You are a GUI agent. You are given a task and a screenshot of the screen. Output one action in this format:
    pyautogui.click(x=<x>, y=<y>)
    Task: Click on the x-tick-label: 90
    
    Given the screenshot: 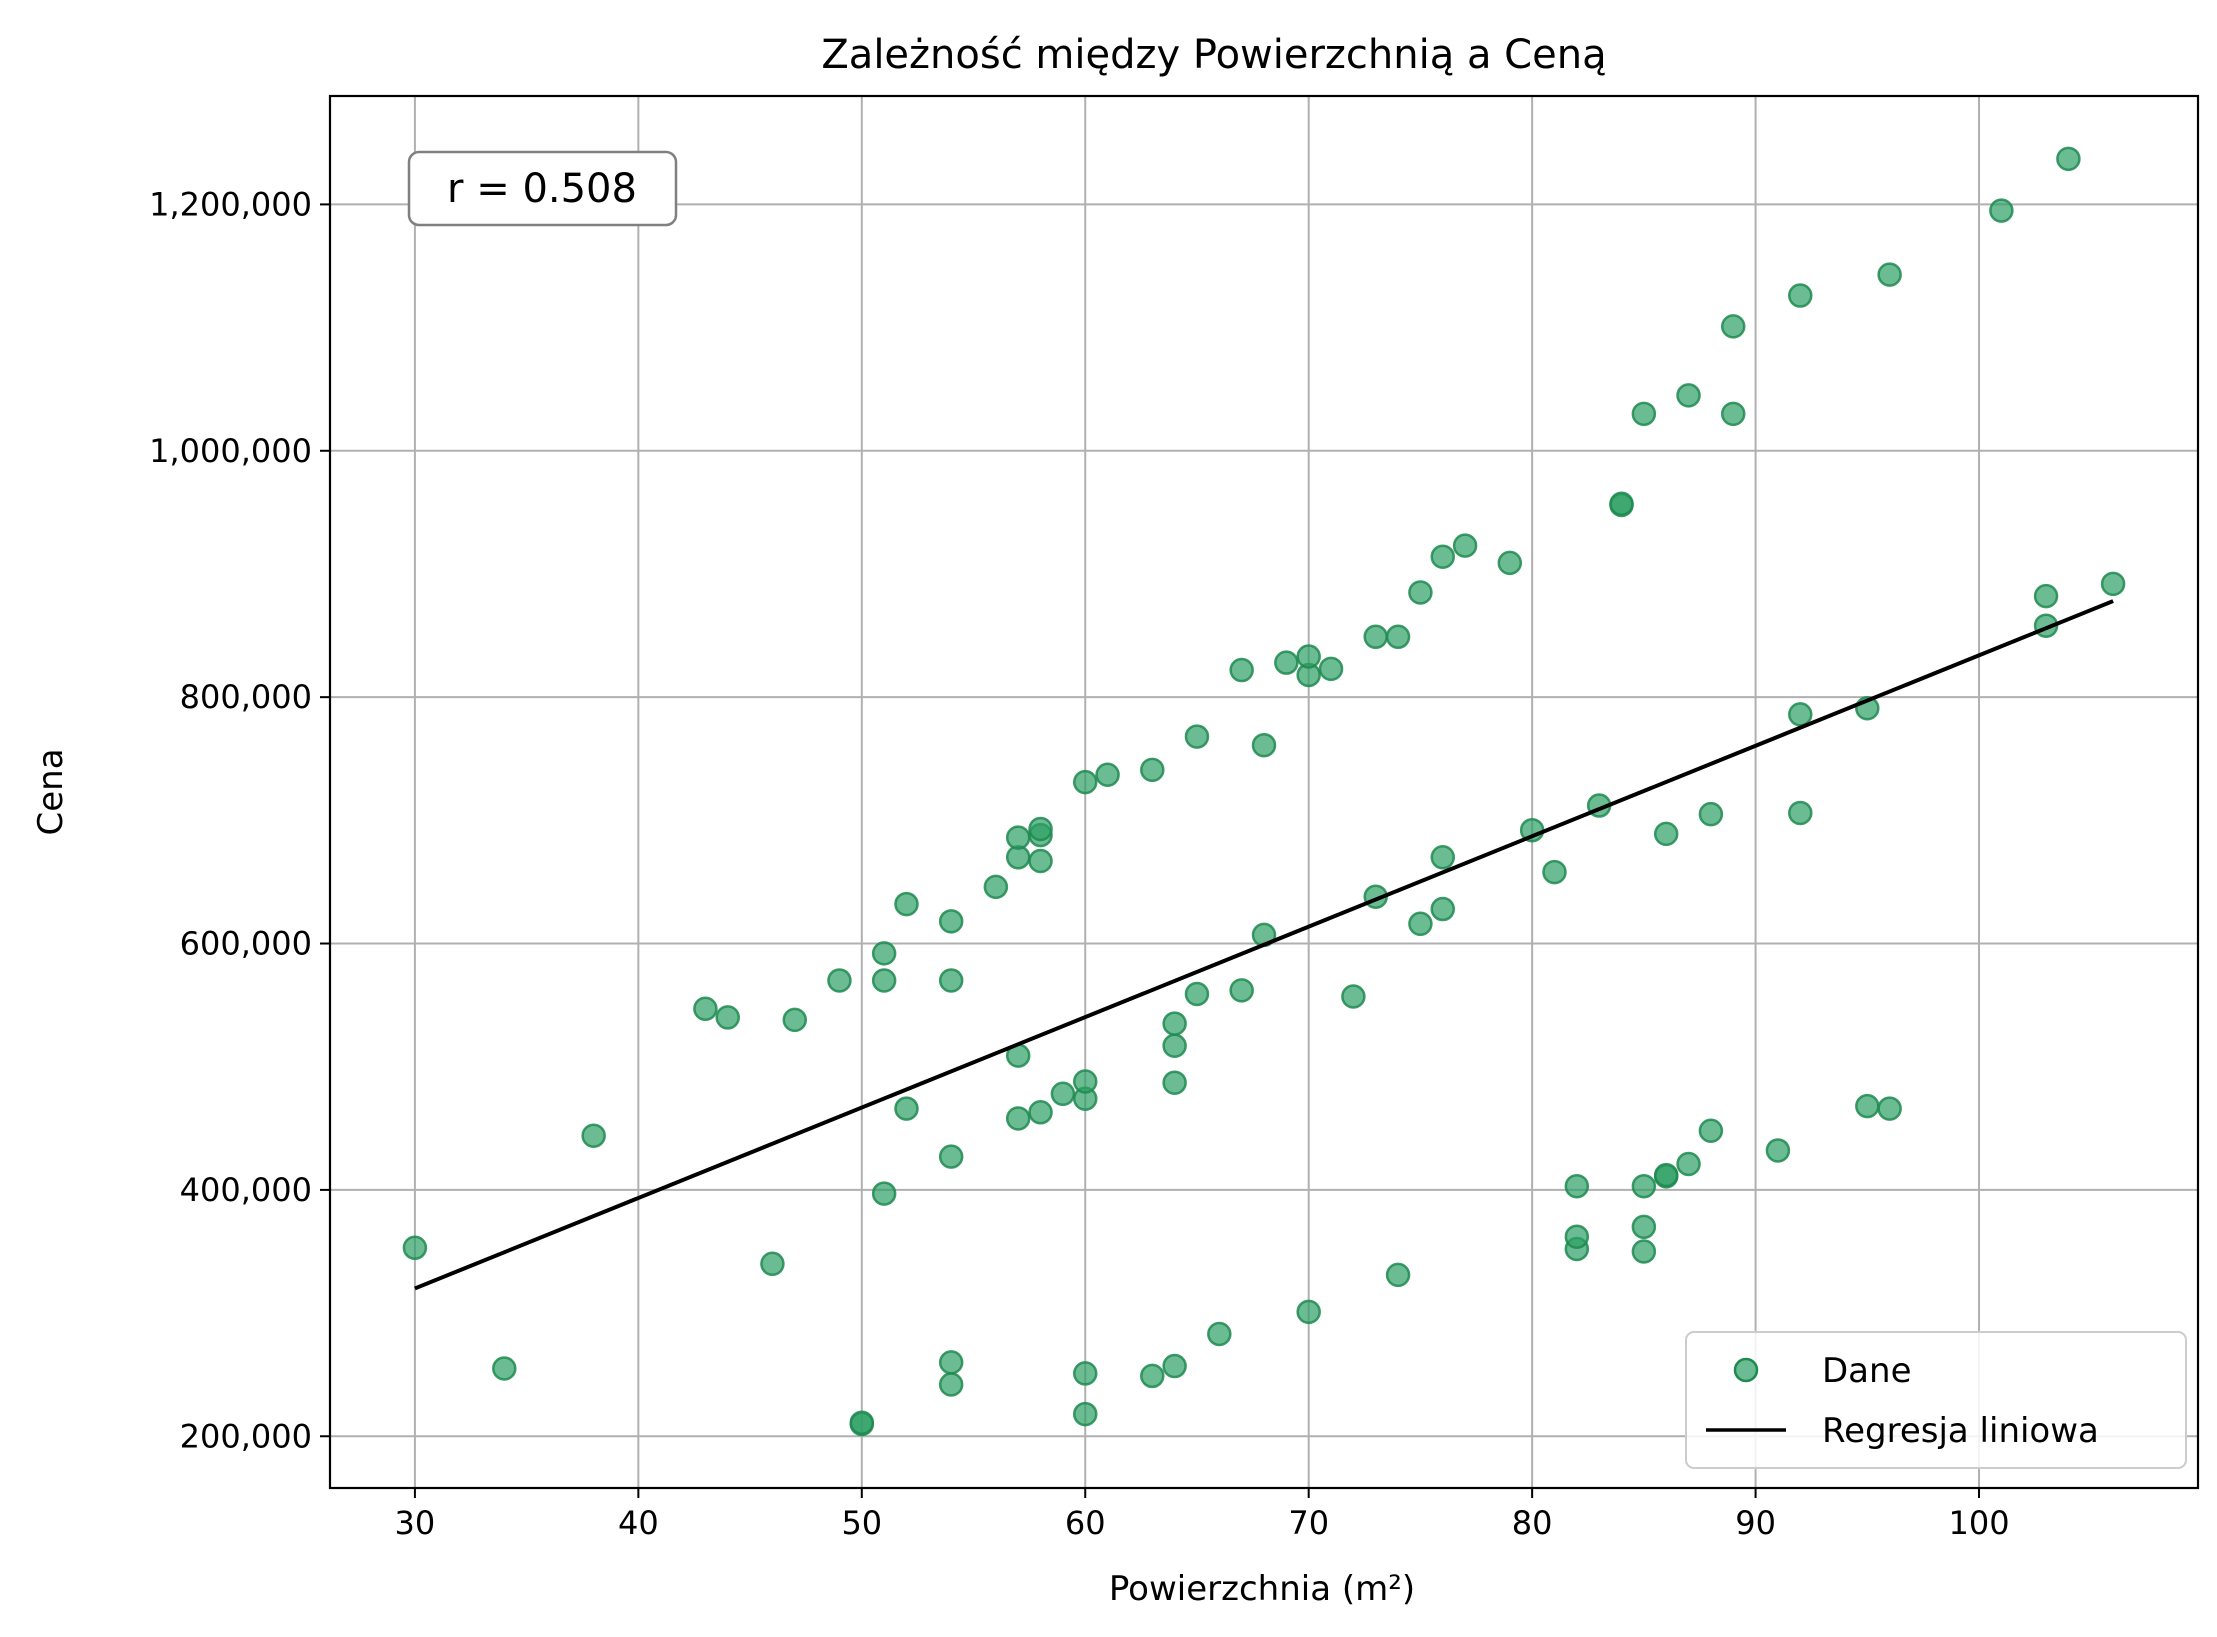 What is the action you would take?
    pyautogui.click(x=1755, y=1523)
    